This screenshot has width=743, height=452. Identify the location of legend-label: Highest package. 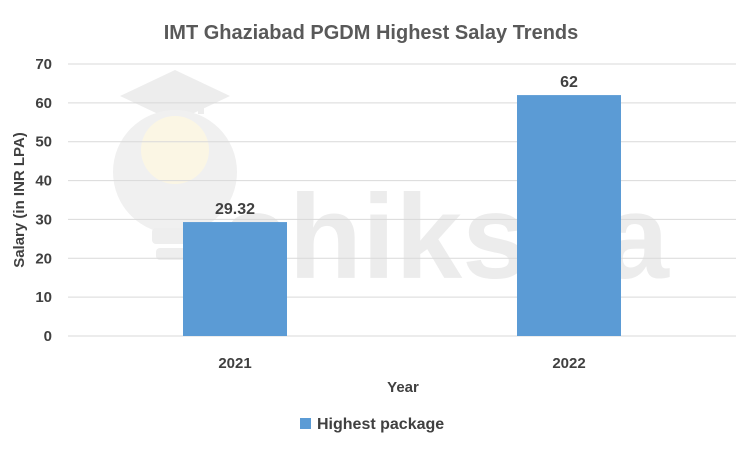
(380, 424).